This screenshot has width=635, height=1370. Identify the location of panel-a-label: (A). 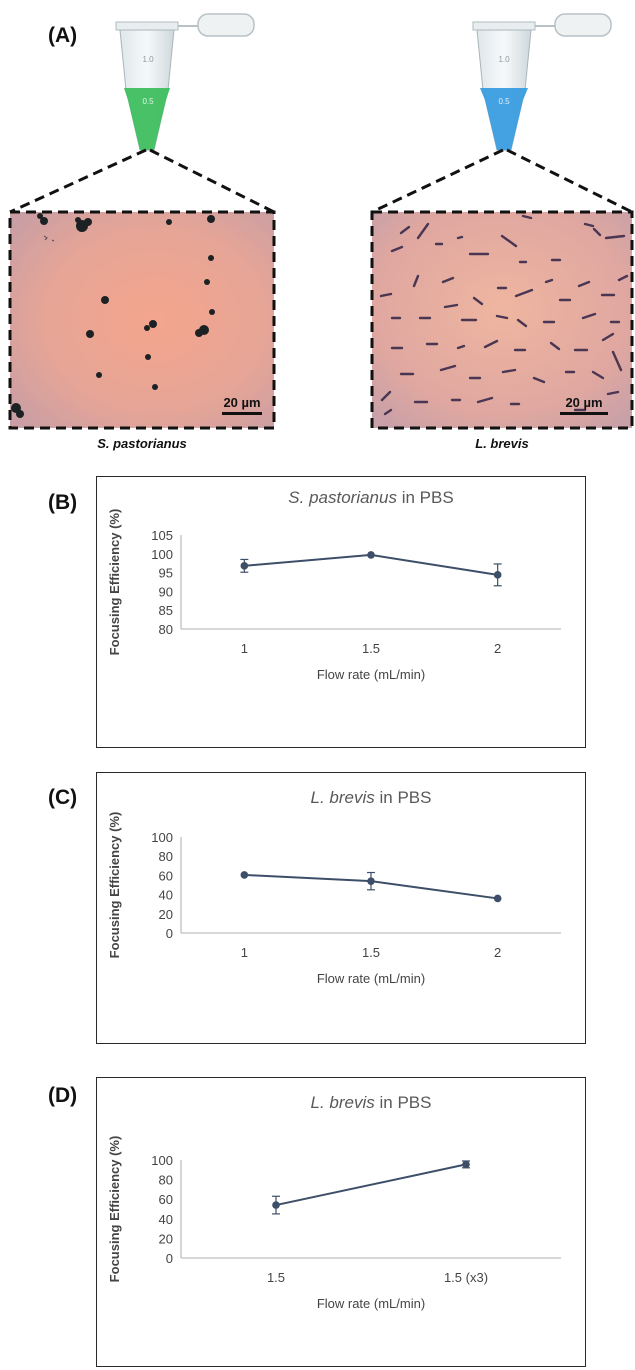
(63, 35).